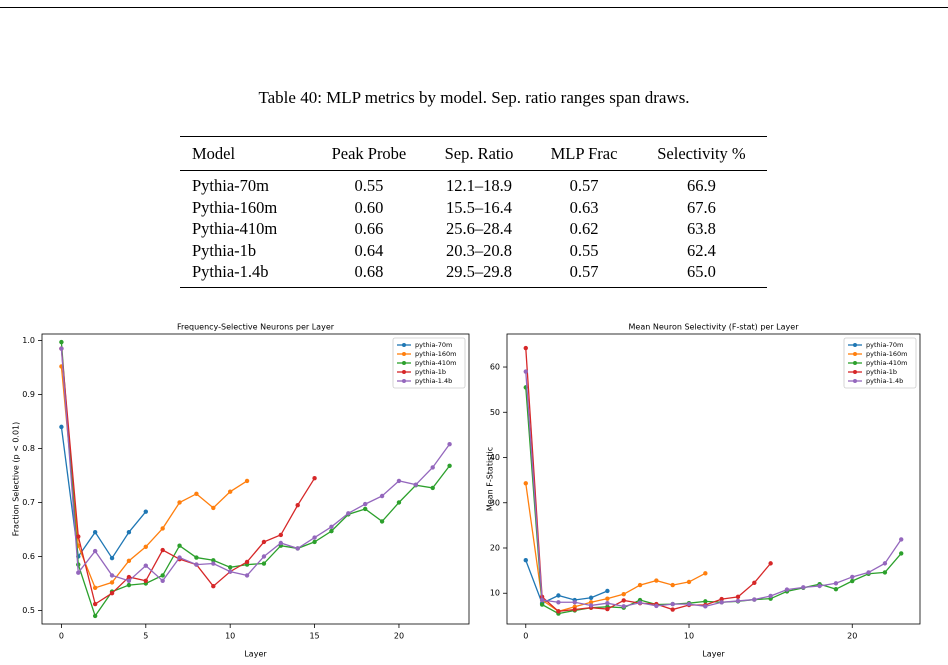 Image resolution: width=948 pixels, height=665 pixels. What do you see at coordinates (881, 372) in the screenshot?
I see `legend-label: pythia-1b` at bounding box center [881, 372].